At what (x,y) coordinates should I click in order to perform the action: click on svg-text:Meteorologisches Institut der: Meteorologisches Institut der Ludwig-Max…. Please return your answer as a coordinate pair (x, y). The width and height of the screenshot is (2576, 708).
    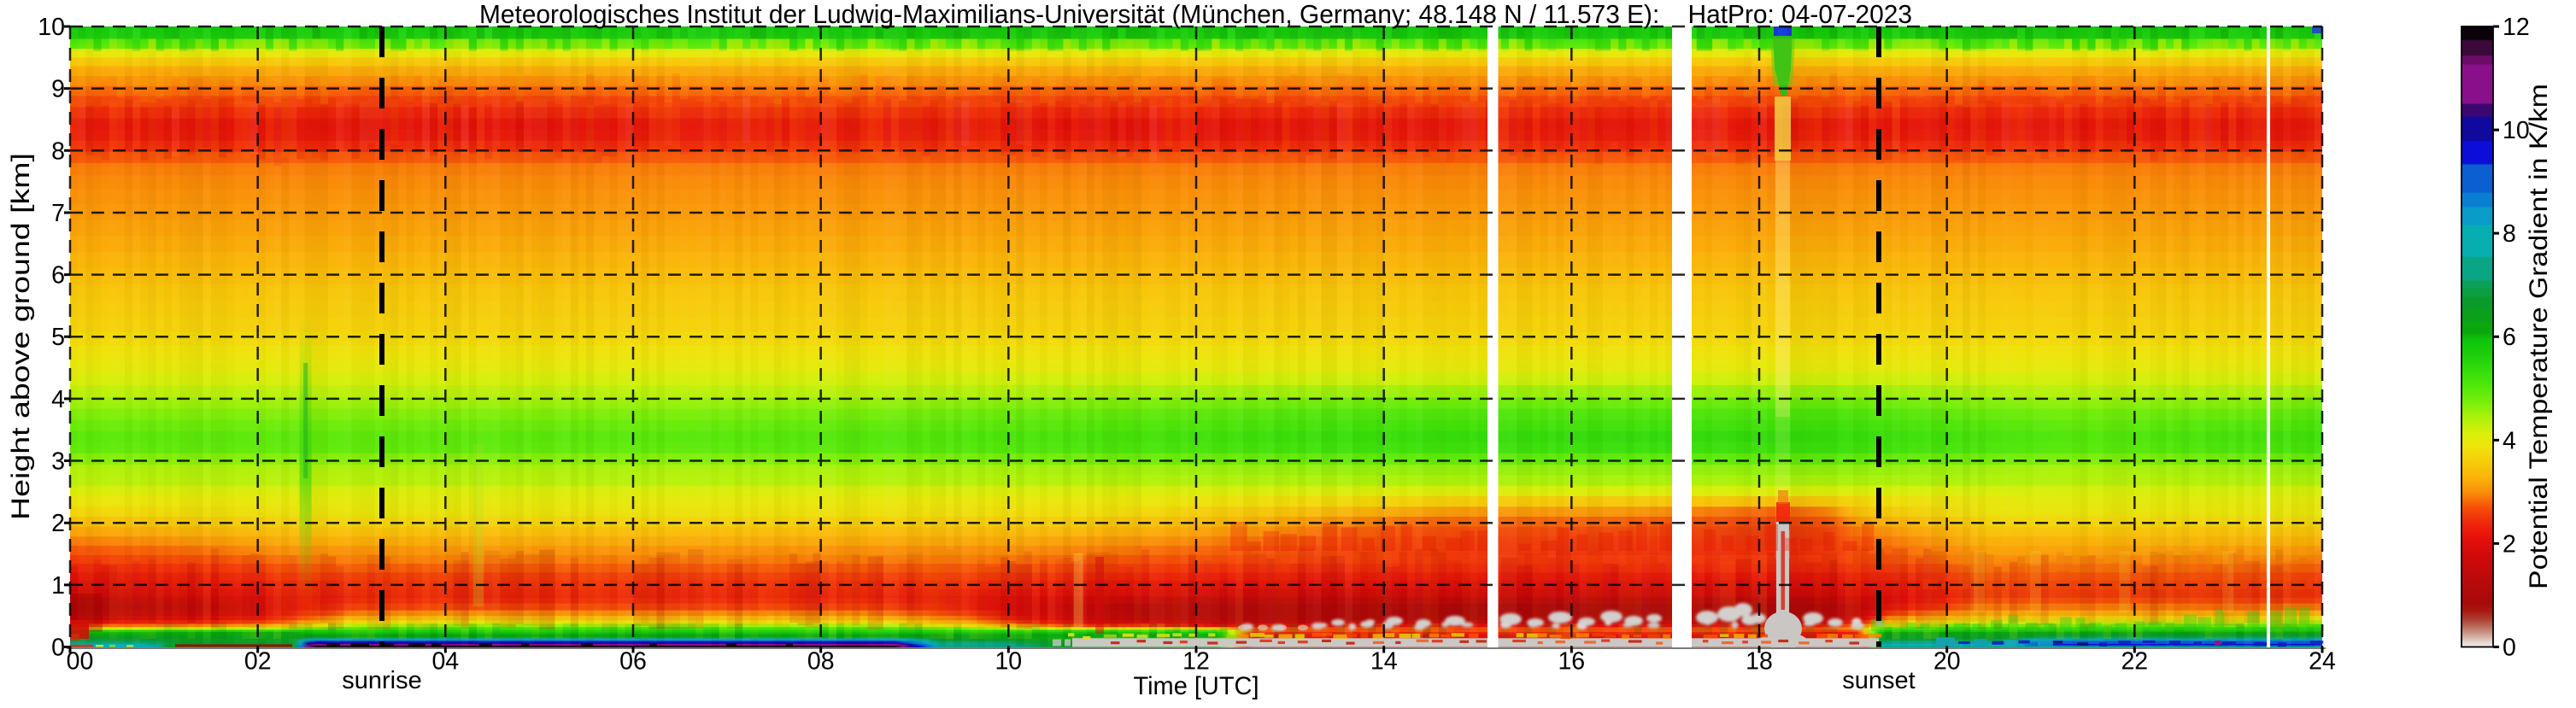
    Looking at the image, I should click on (1195, 14).